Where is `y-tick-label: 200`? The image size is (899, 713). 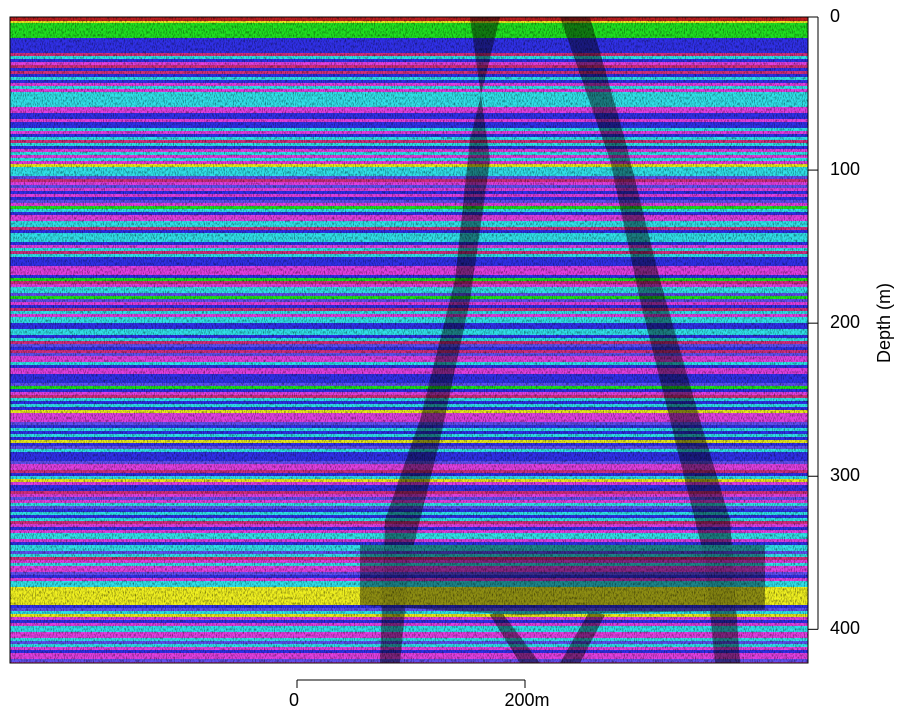
y-tick-label: 200 is located at coordinates (845, 322).